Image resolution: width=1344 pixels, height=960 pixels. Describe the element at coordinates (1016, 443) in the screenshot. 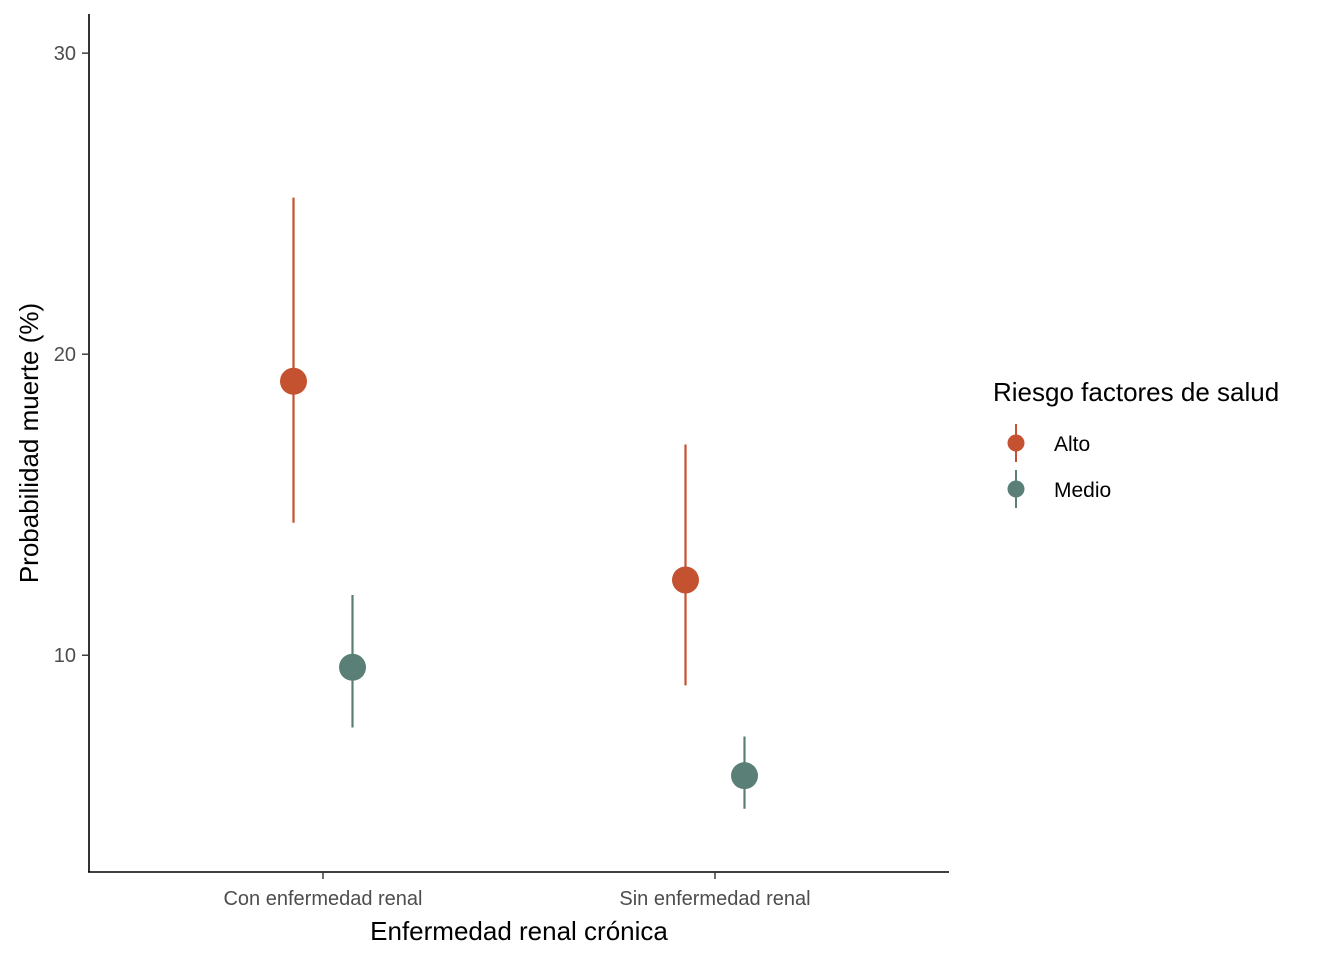

I see `legend-key-point-alto` at that location.